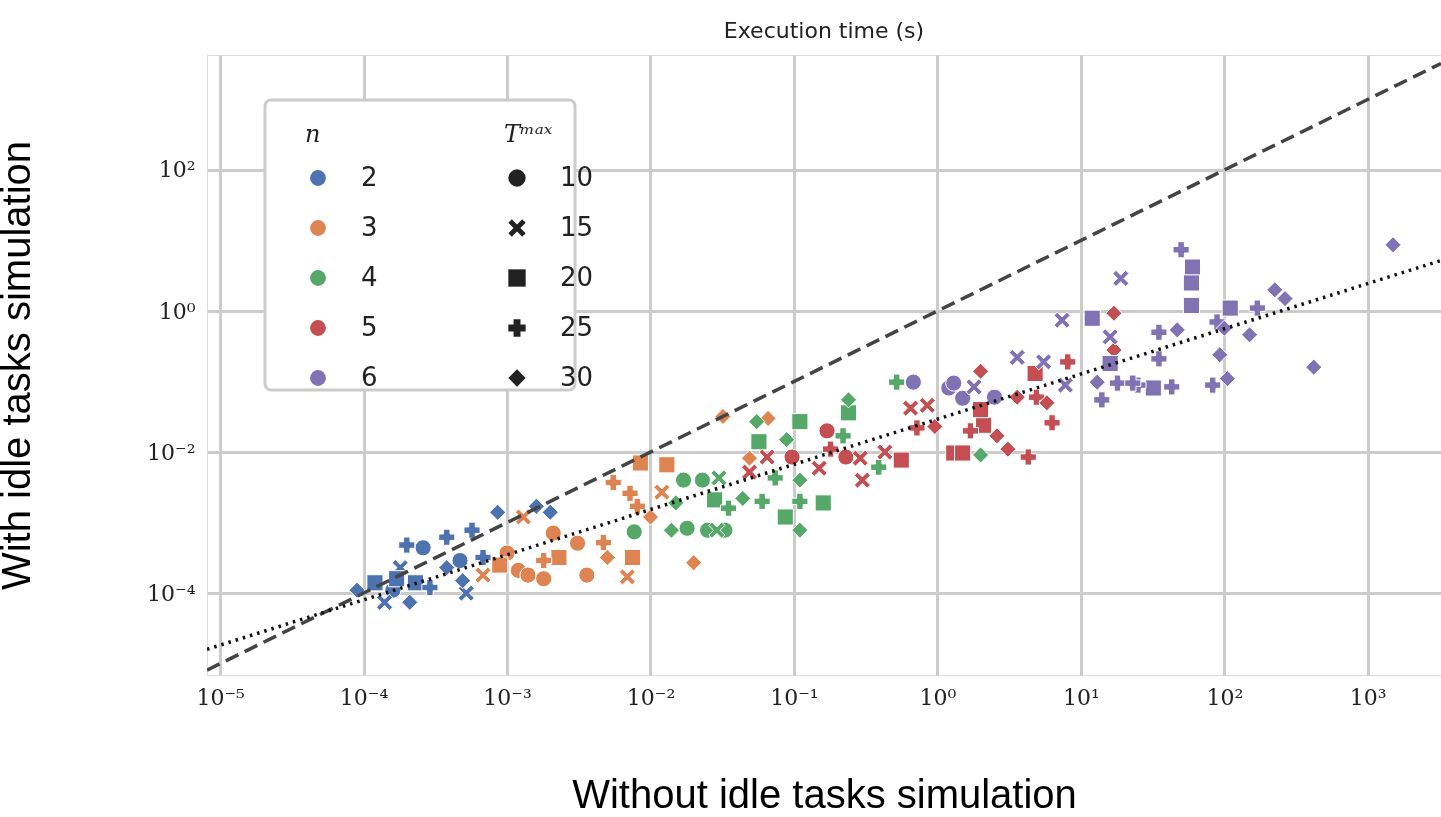  I want to click on legend-label: 10, so click(577, 177).